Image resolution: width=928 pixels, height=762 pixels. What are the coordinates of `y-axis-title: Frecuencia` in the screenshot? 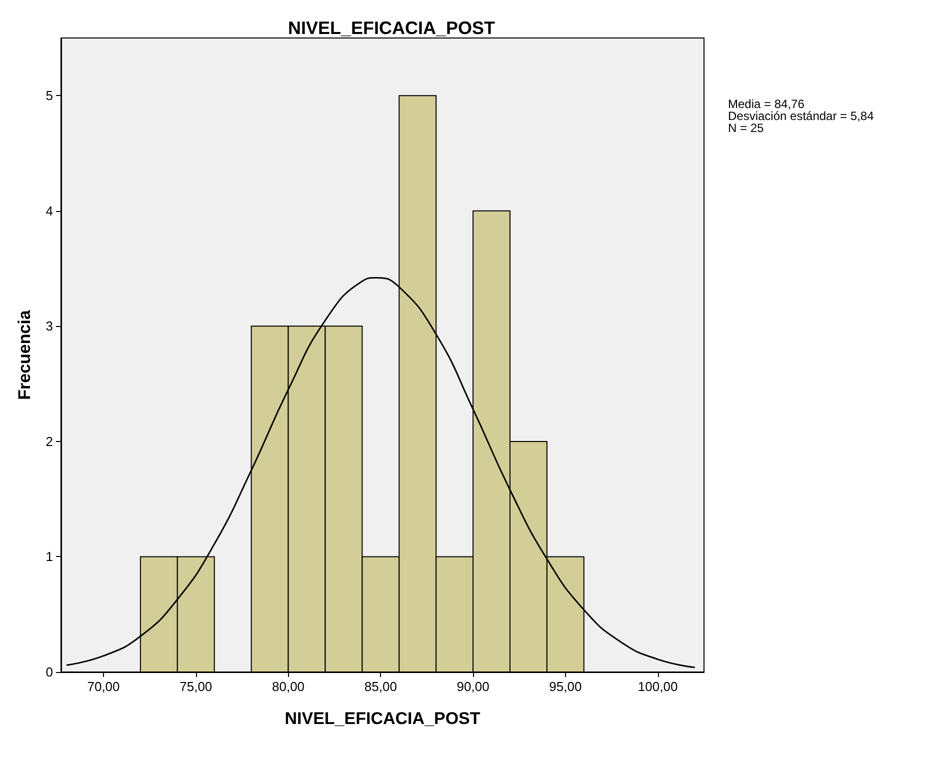 It's located at (24, 355).